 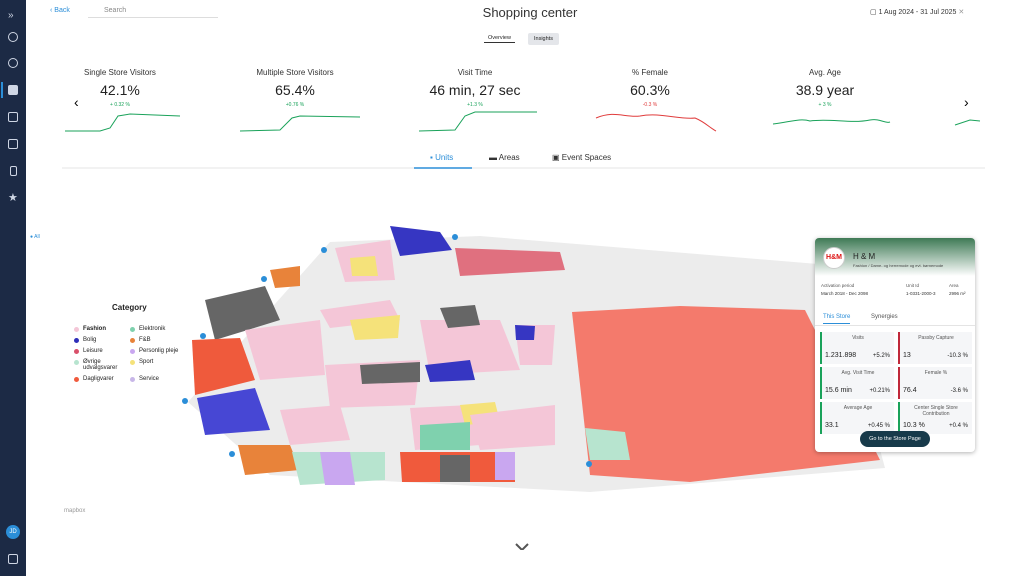 I want to click on kpi-delta: +1.3 %, so click(x=475, y=105).